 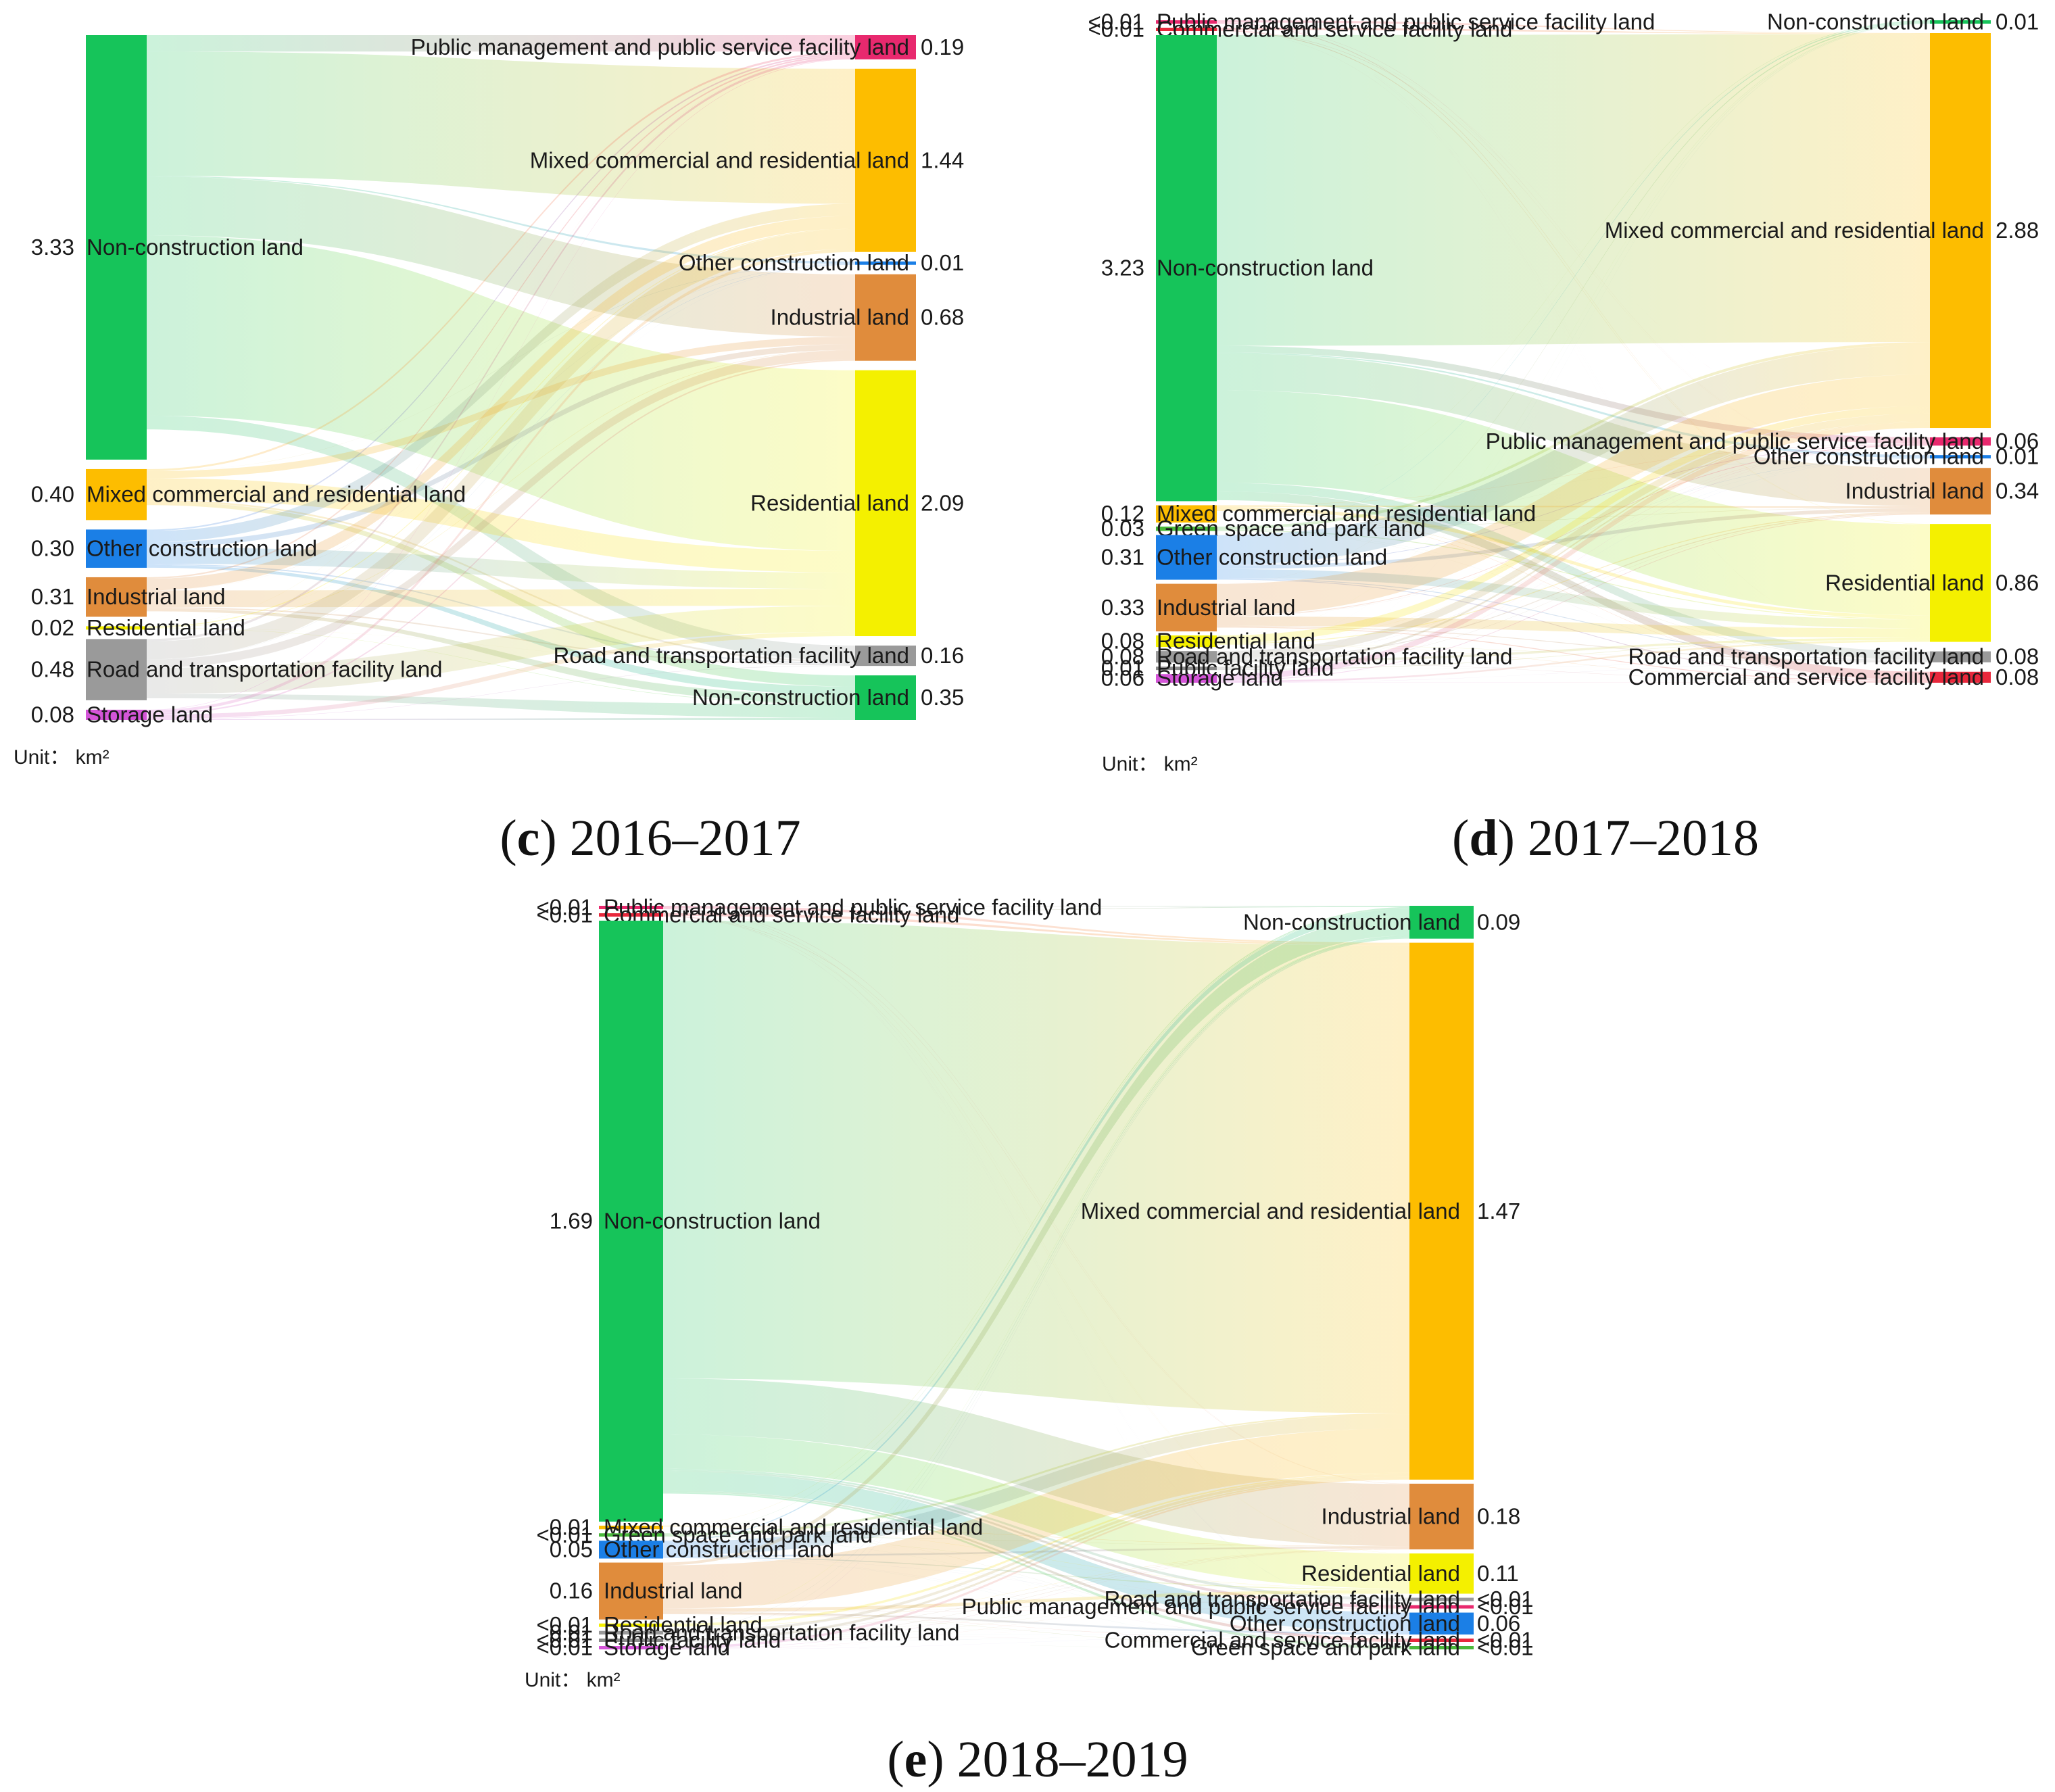 I want to click on target-value-label: 2.88, so click(x=2017, y=230).